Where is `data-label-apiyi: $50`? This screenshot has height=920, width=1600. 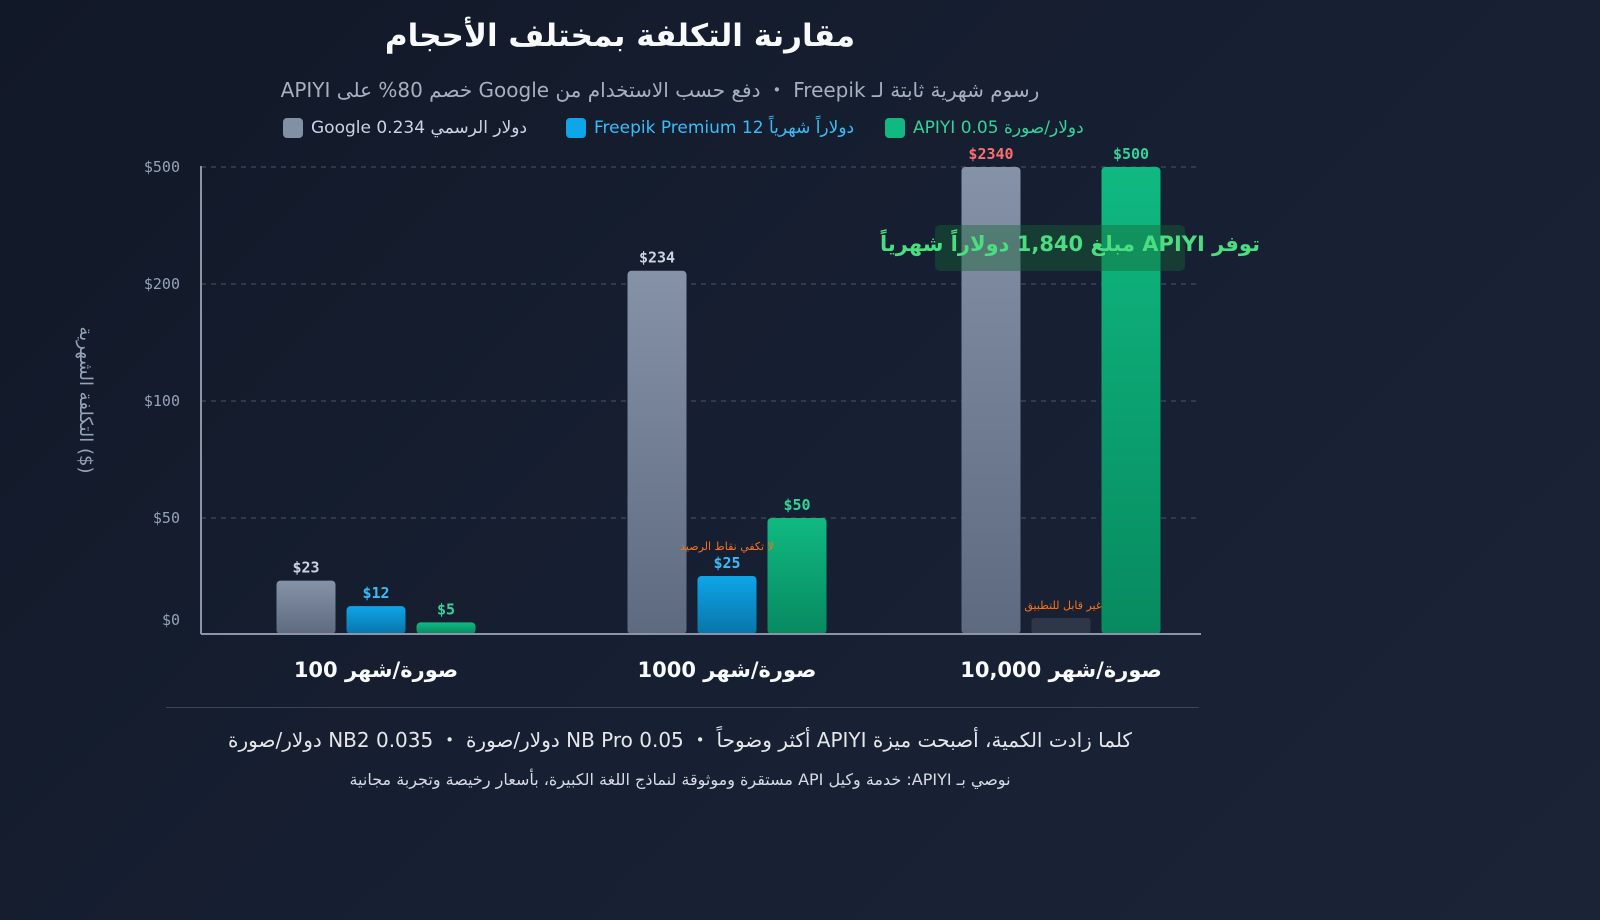 data-label-apiyi: $50 is located at coordinates (796, 505).